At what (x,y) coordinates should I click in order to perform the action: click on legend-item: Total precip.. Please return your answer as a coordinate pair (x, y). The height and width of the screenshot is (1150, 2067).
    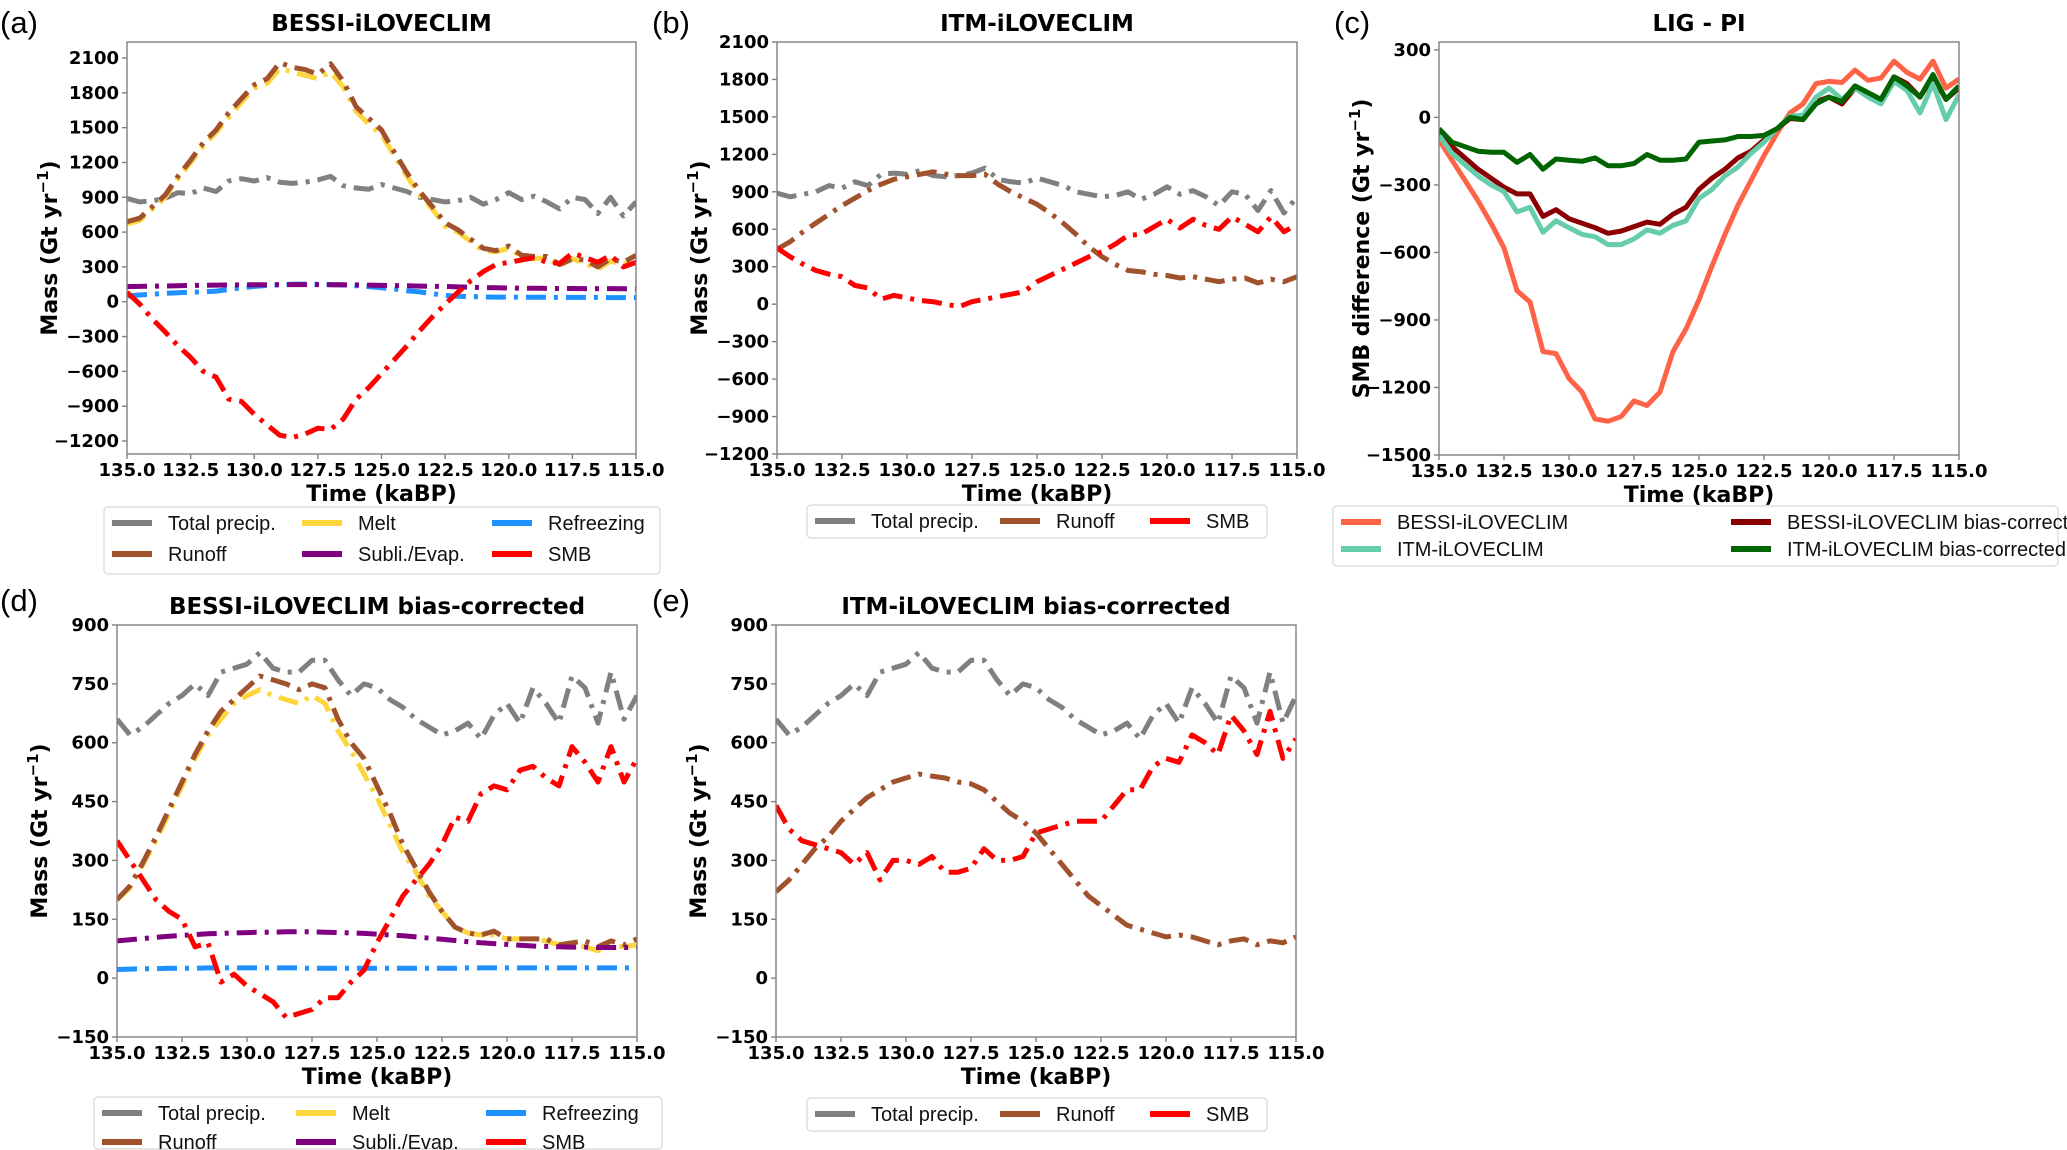
    Looking at the image, I should click on (194, 524).